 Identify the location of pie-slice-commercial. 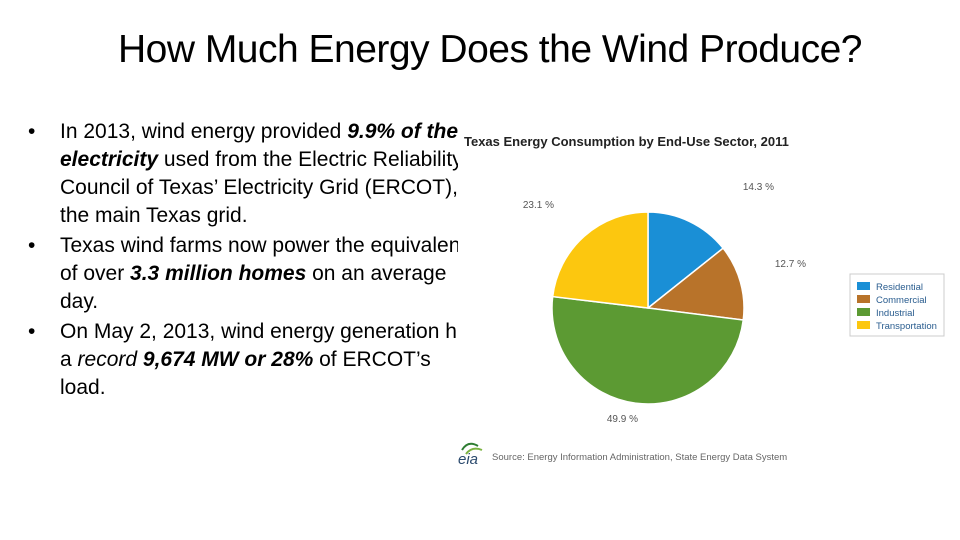
(695, 284).